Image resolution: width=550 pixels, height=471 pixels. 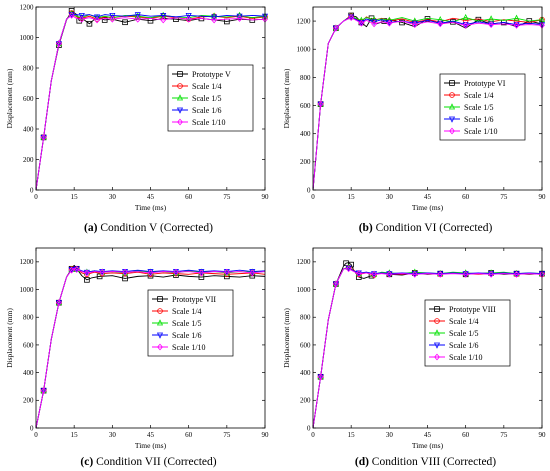 I want to click on panel-caption-text: Condition VI (Corrected), so click(x=433, y=228).